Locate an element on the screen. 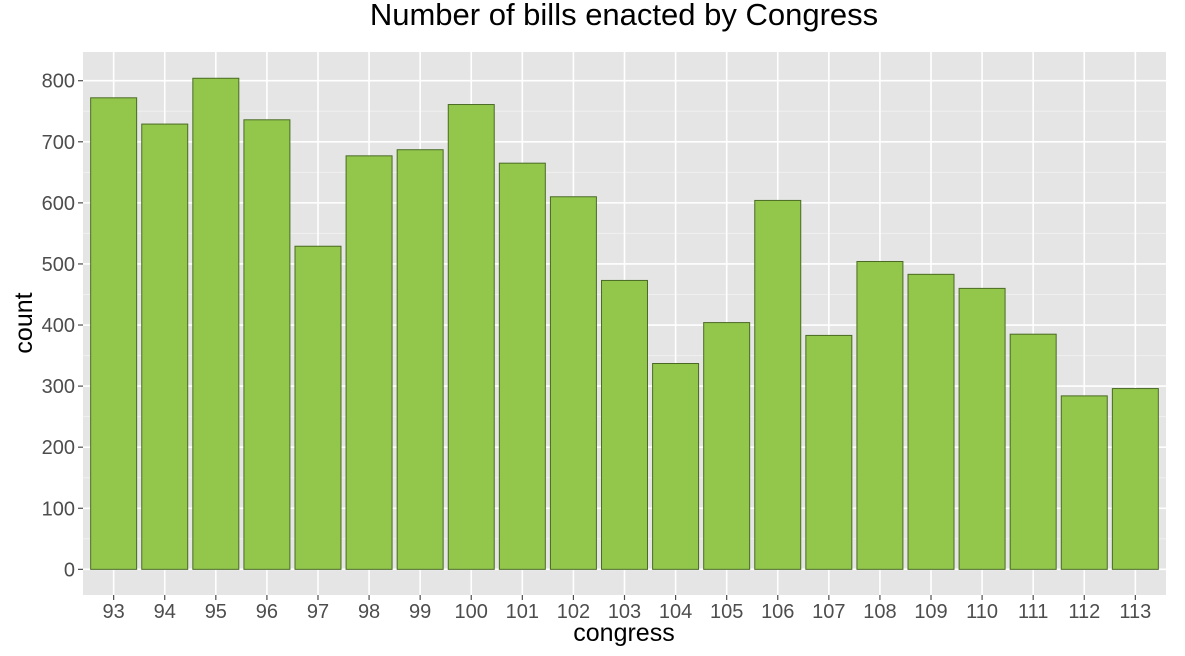 The image size is (1185, 656). chart-title: Number of bills enacted by Congress is located at coordinates (624, 16).